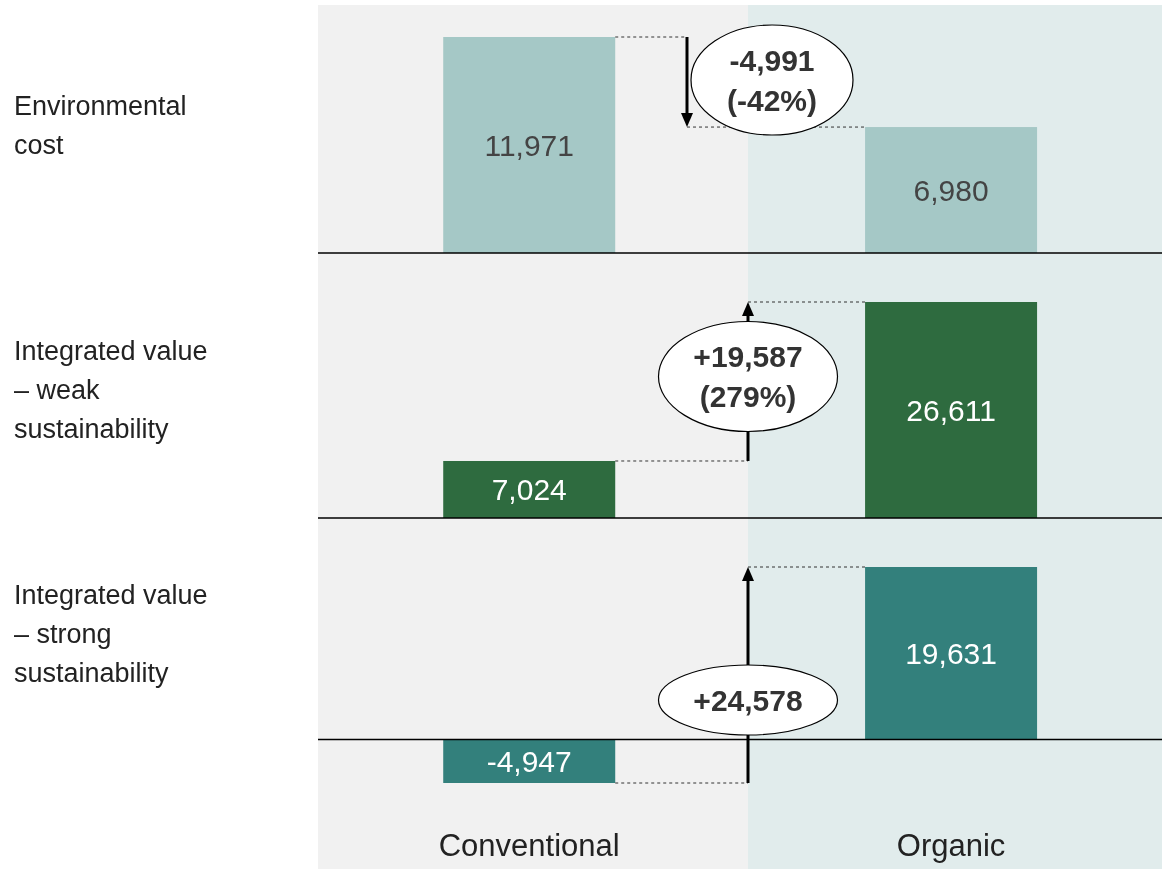 The width and height of the screenshot is (1162, 869). What do you see at coordinates (100, 125) in the screenshot?
I see `text: Environmental cost` at bounding box center [100, 125].